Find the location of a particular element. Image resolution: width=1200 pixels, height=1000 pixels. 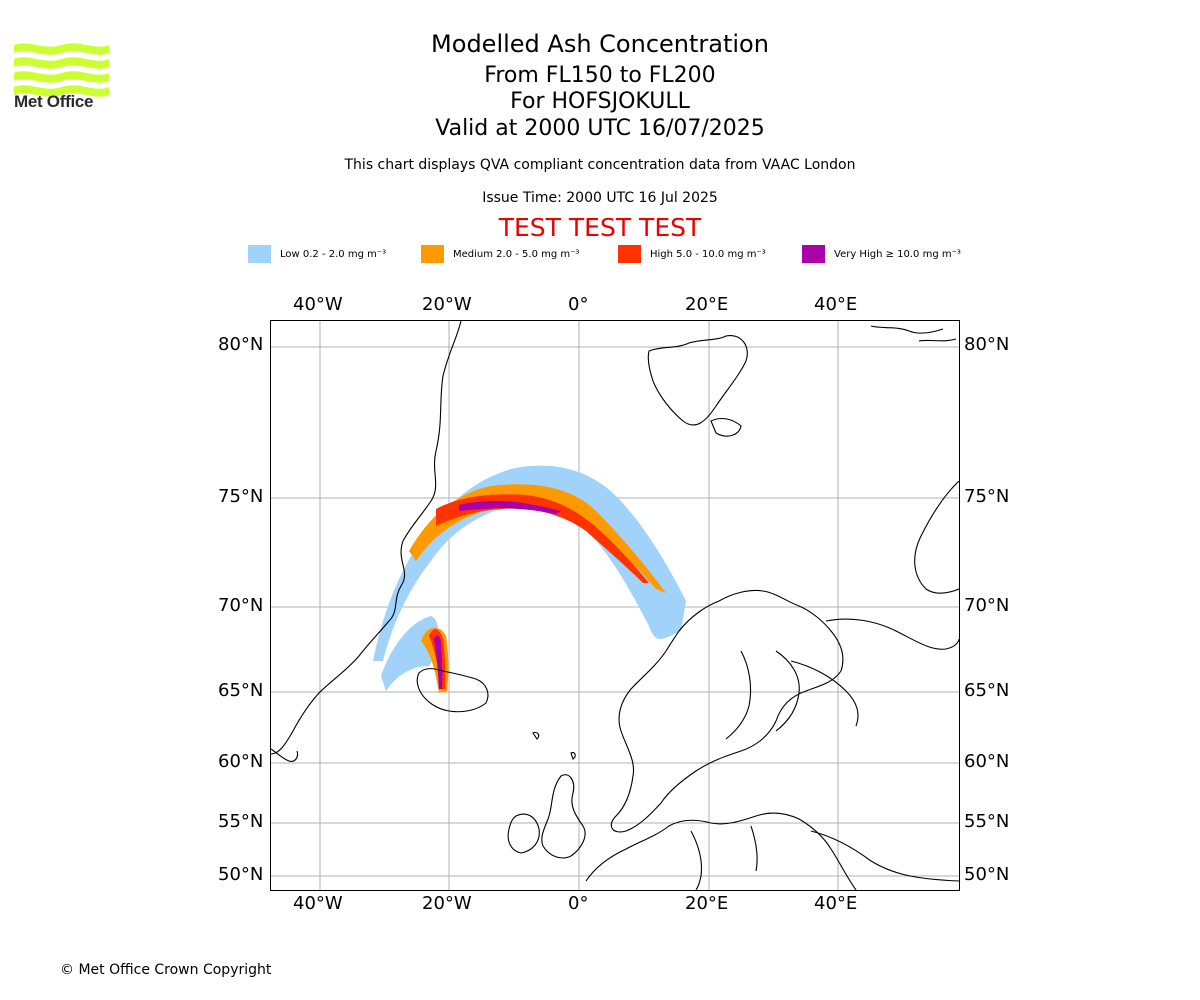

lat-tick-left: 80°N is located at coordinates (241, 344).